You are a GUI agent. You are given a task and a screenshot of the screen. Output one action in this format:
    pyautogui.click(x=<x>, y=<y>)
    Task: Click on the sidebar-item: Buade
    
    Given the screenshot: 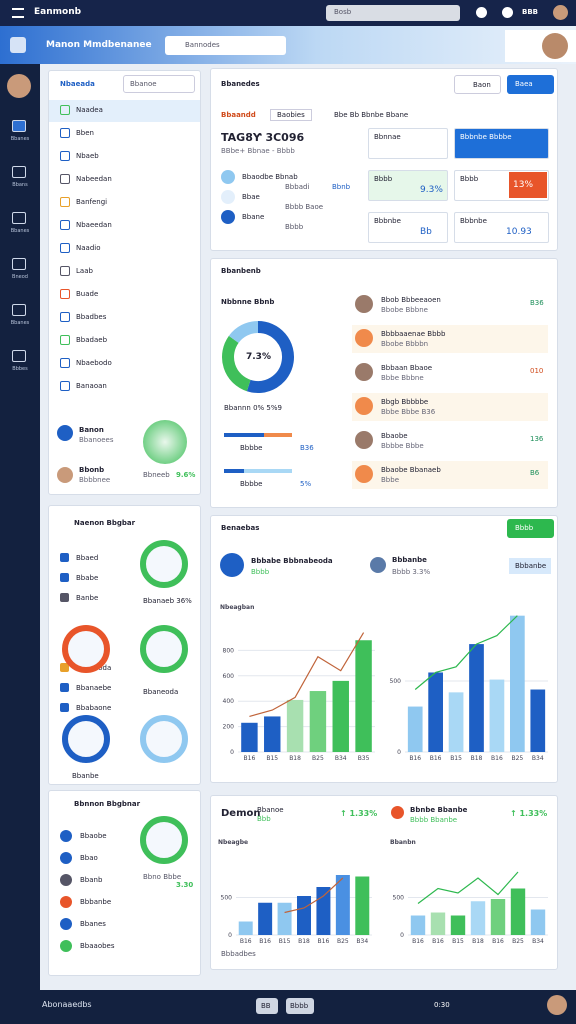 What is the action you would take?
    pyautogui.click(x=87, y=294)
    